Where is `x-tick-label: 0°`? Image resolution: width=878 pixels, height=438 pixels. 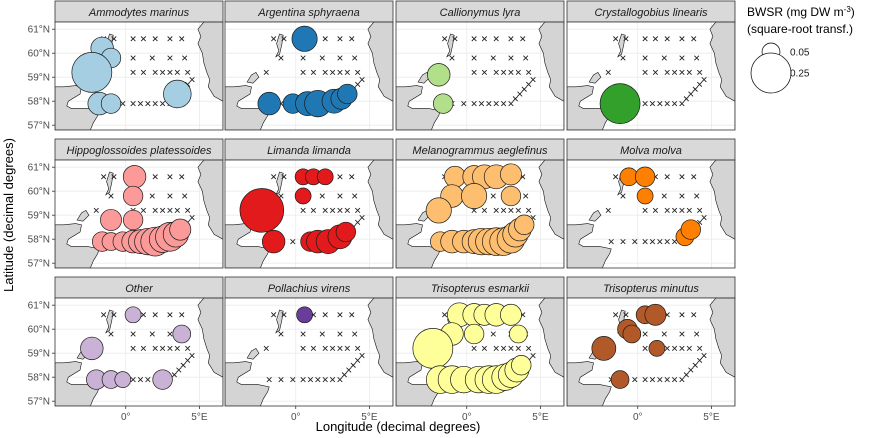
x-tick-label: 0° is located at coordinates (638, 417).